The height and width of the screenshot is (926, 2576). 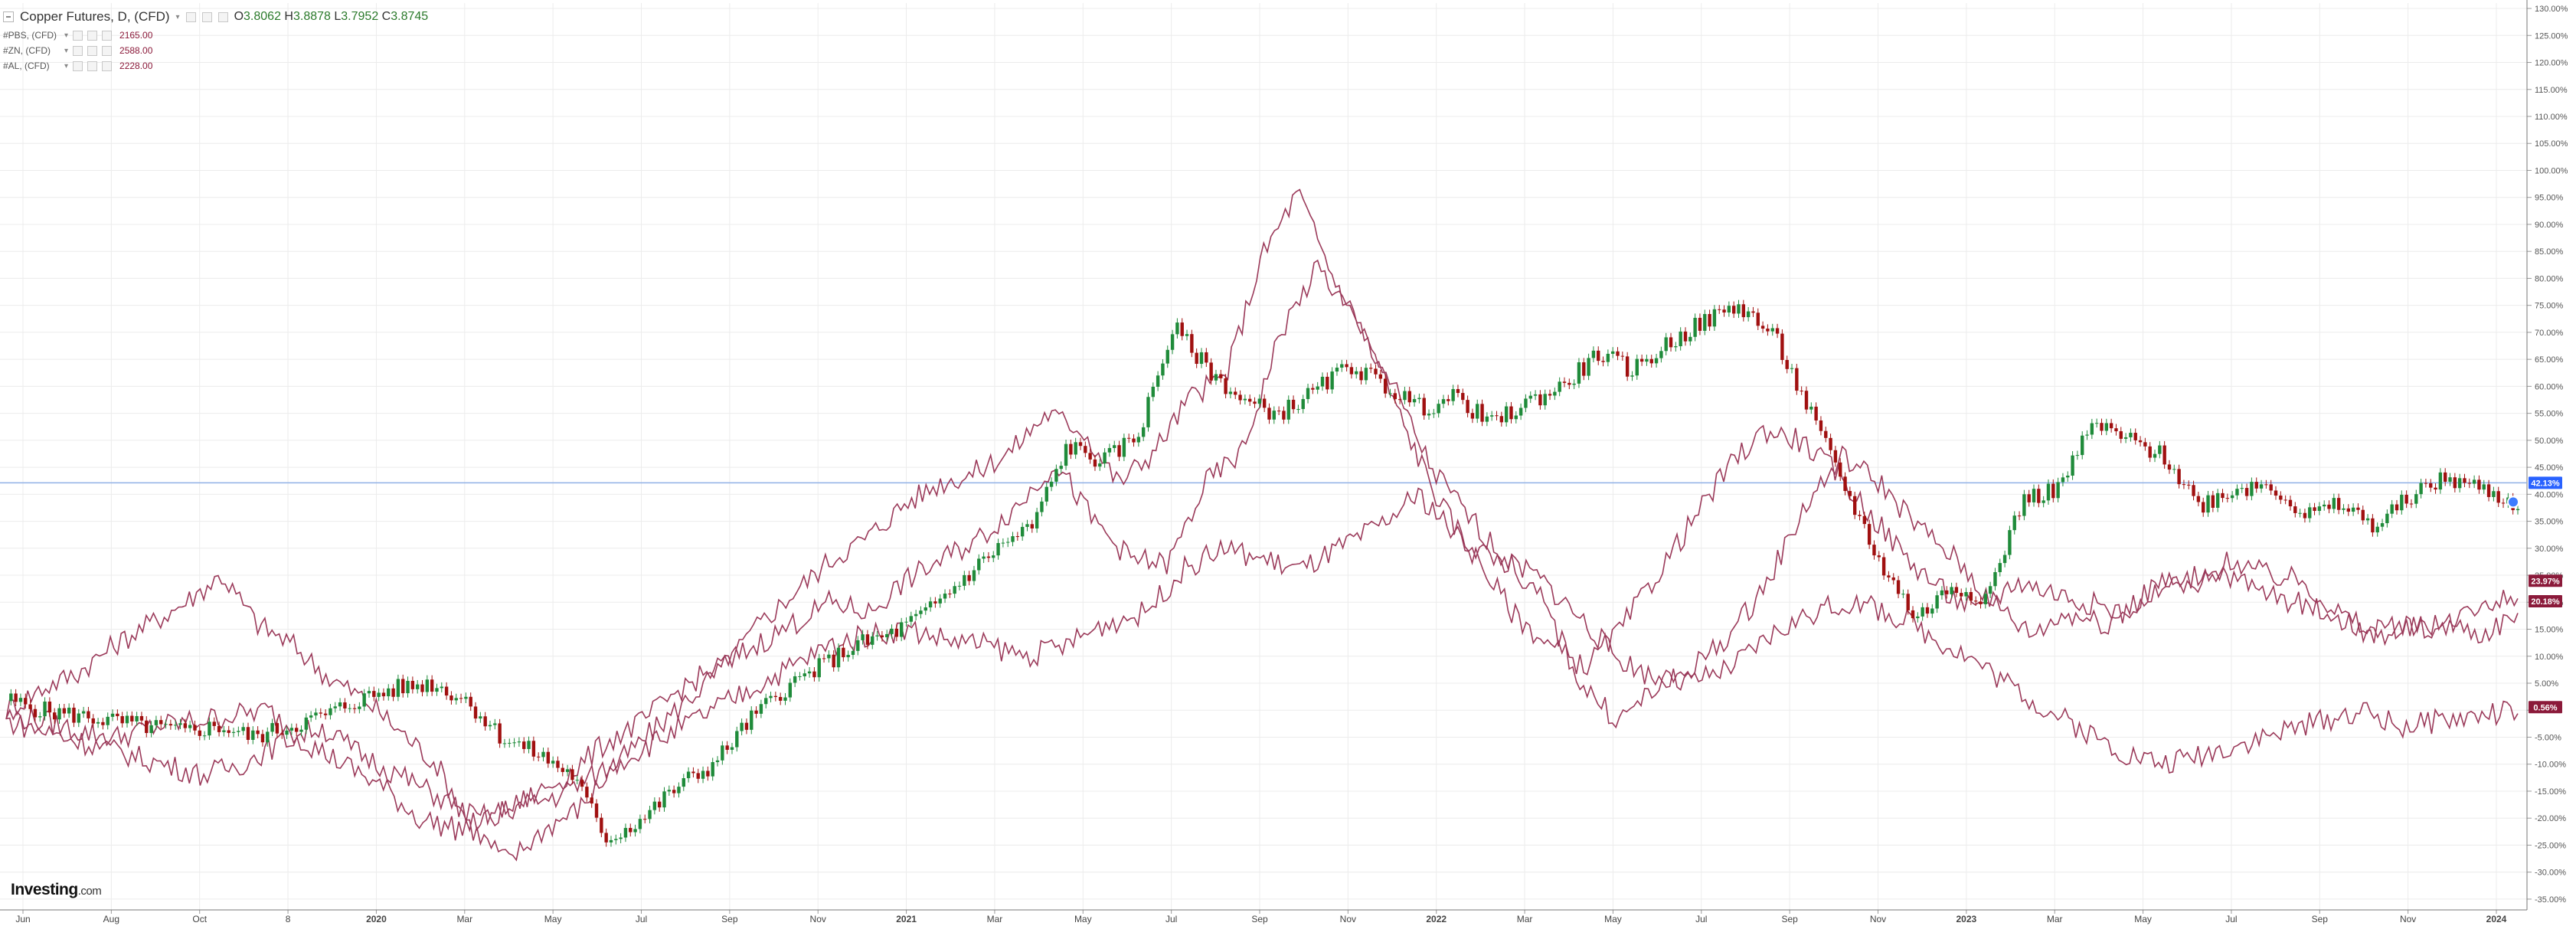 What do you see at coordinates (2545, 602) in the screenshot?
I see `price-label: 20.18%` at bounding box center [2545, 602].